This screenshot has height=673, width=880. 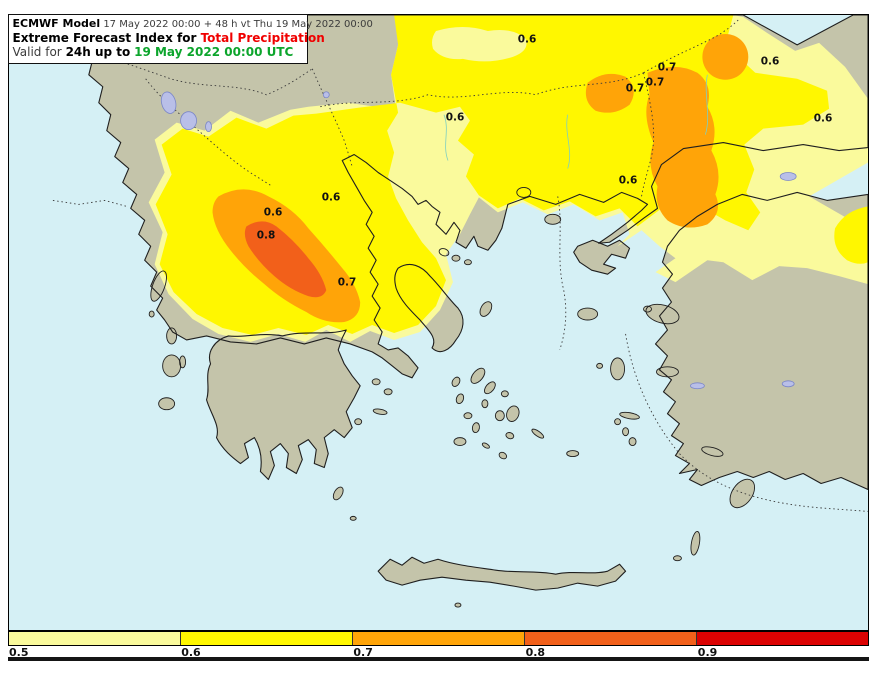 What do you see at coordinates (56, 23) in the screenshot?
I see `model-name: ECMWF Model` at bounding box center [56, 23].